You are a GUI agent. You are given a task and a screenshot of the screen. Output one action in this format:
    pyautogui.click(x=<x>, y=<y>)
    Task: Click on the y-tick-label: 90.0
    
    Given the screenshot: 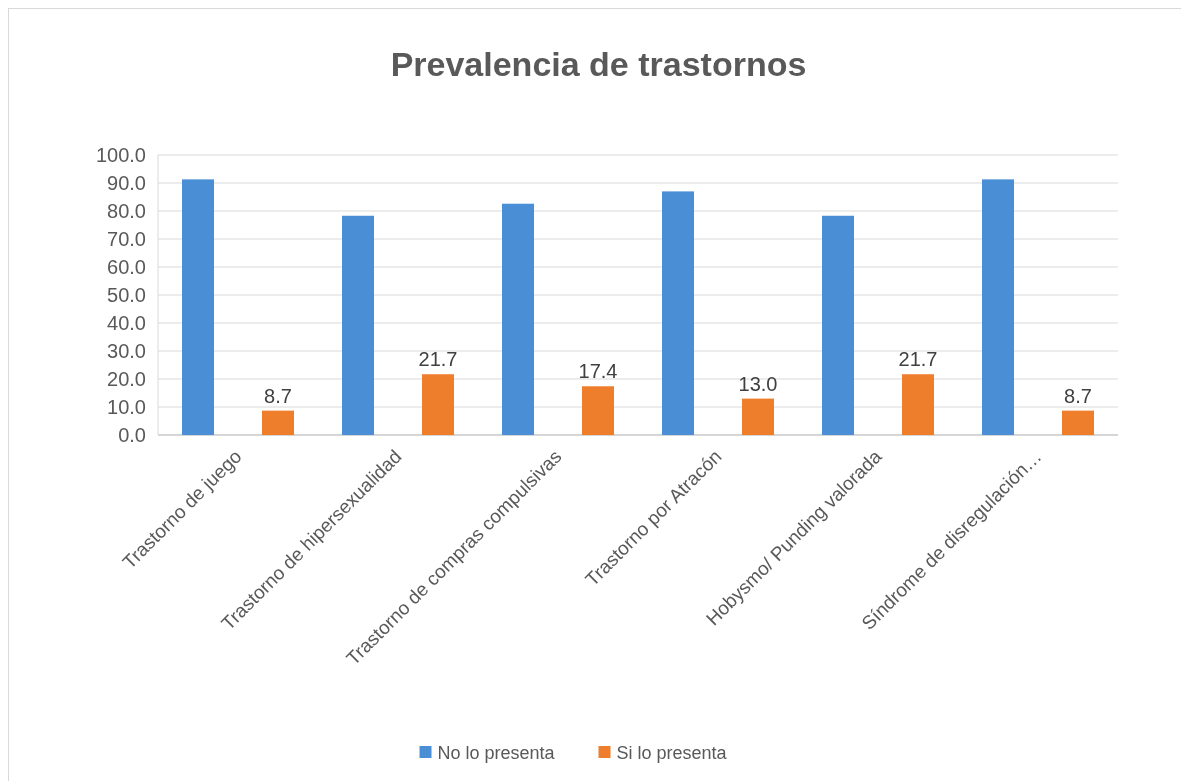 What is the action you would take?
    pyautogui.click(x=126, y=183)
    